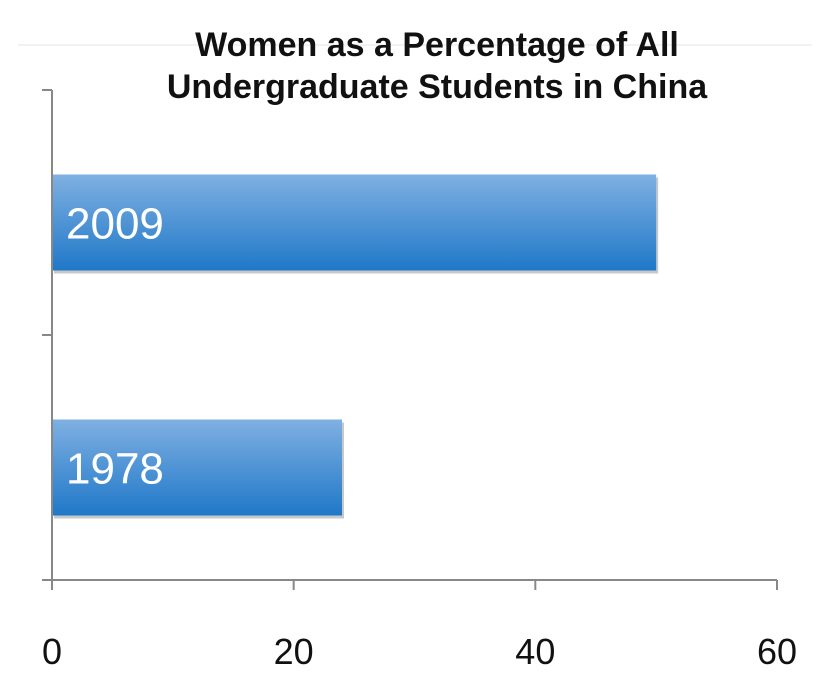  What do you see at coordinates (52, 651) in the screenshot?
I see `x-tick-label-0: 0` at bounding box center [52, 651].